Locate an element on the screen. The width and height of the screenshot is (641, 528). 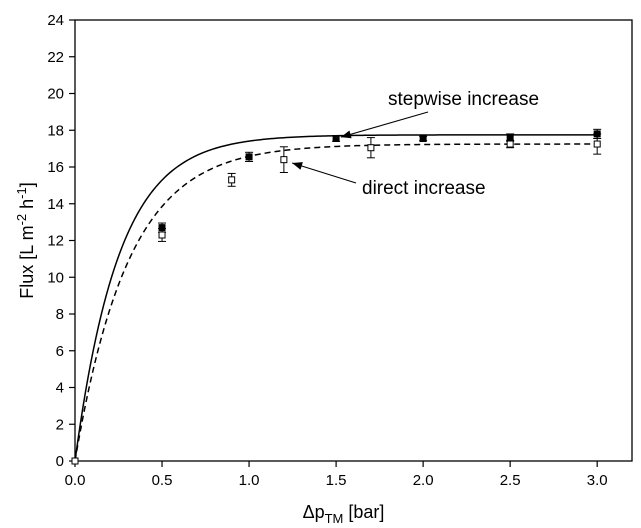
y-axis-title-post: ] is located at coordinates (27, 184).